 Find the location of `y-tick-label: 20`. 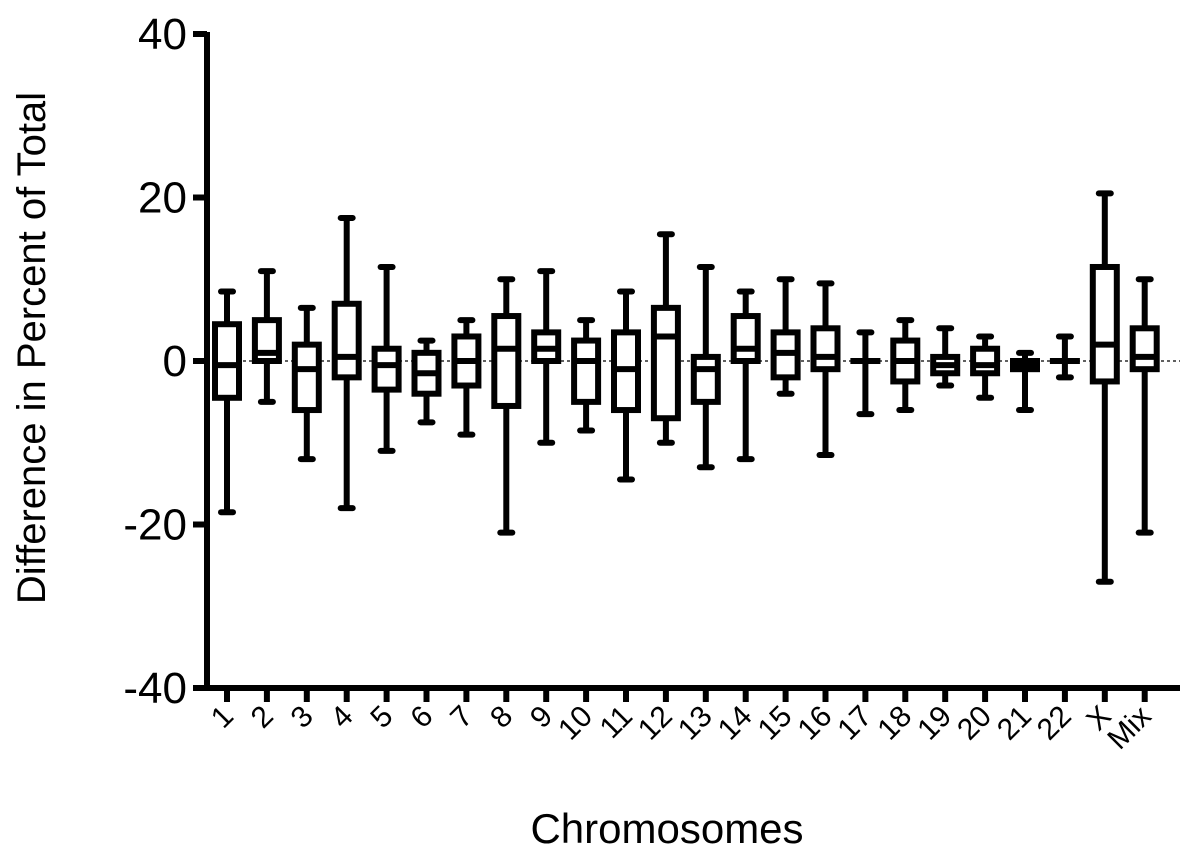

y-tick-label: 20 is located at coordinates (162, 198).